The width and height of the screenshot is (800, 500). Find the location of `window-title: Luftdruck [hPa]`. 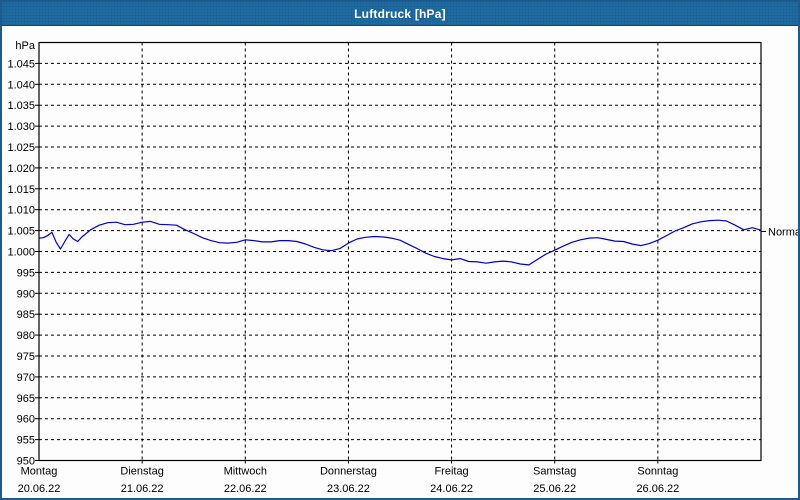

window-title: Luftdruck [hPa] is located at coordinates (400, 13).